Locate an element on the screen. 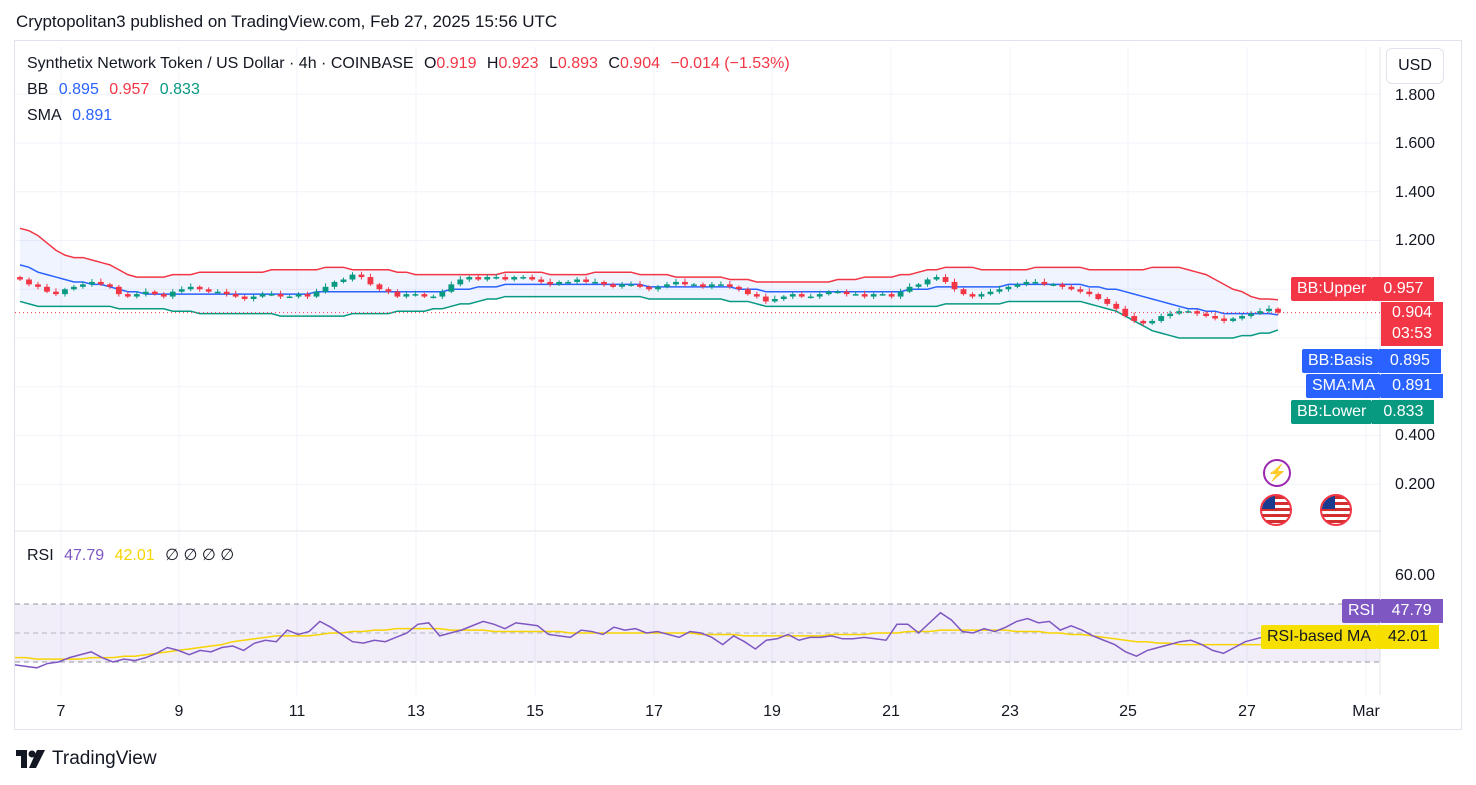 This screenshot has width=1476, height=785. rsi-ma-tag: RSI-based MA 42.01 is located at coordinates (1350, 637).